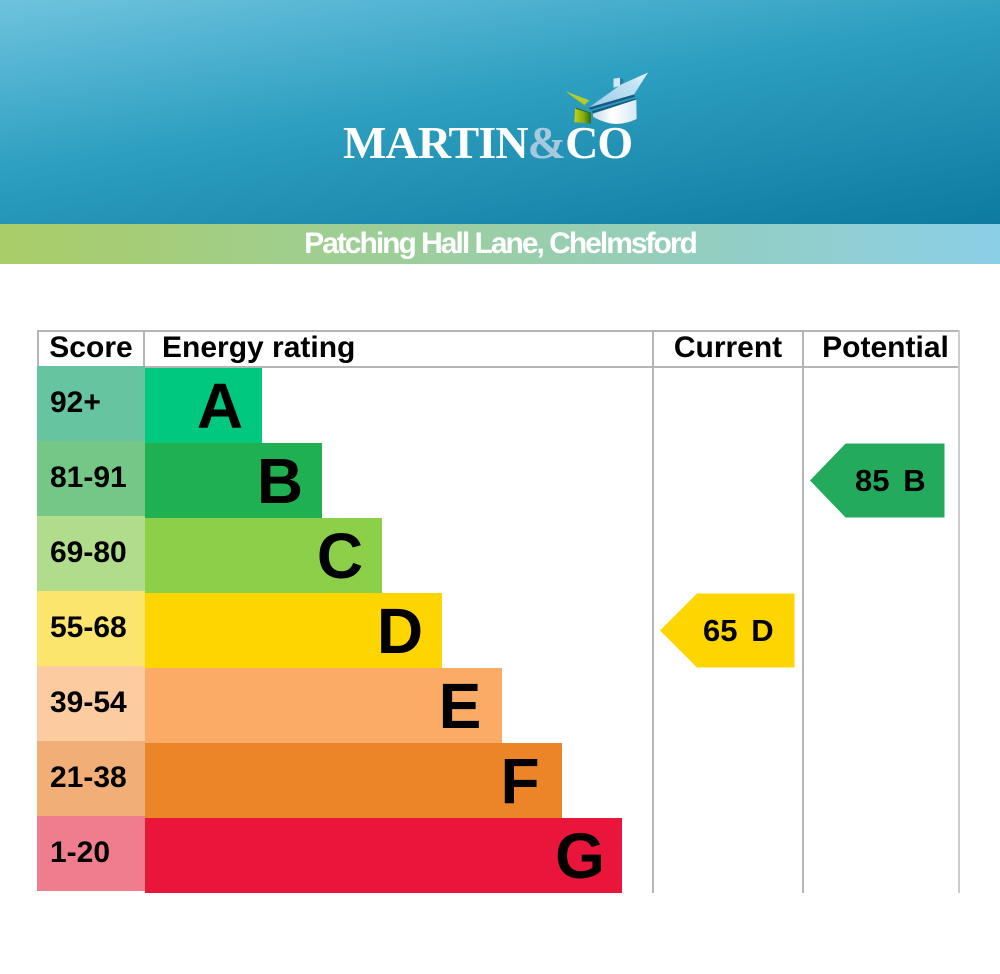 The image size is (1000, 974). I want to click on svg-text: 85 B, so click(890, 480).